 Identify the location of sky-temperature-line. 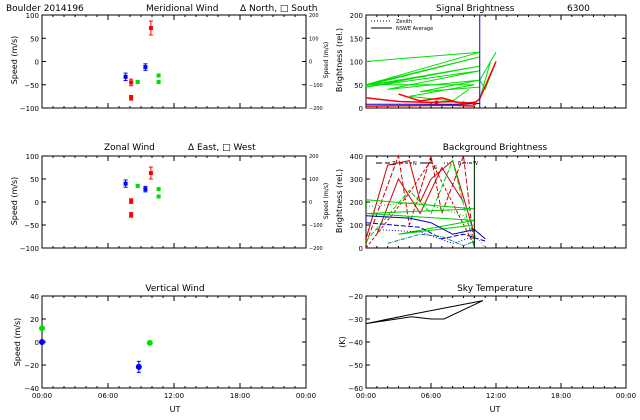
(424, 312).